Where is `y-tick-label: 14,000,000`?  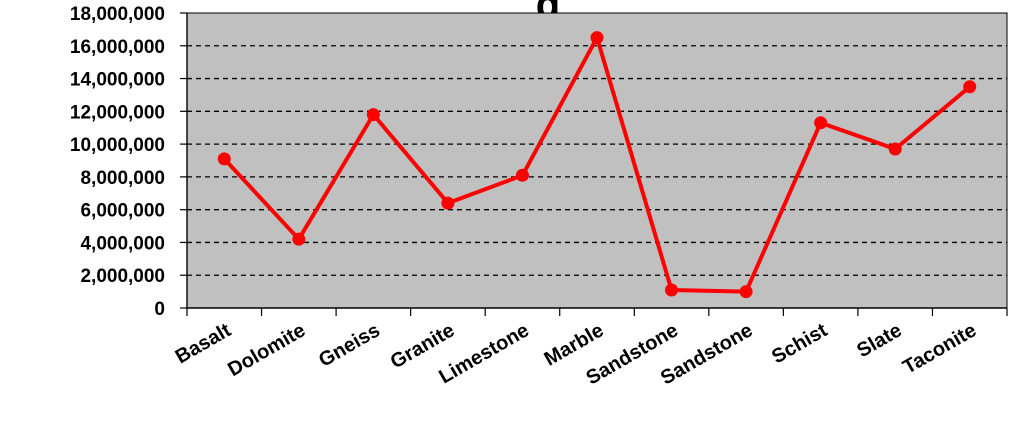
y-tick-label: 14,000,000 is located at coordinates (117, 80).